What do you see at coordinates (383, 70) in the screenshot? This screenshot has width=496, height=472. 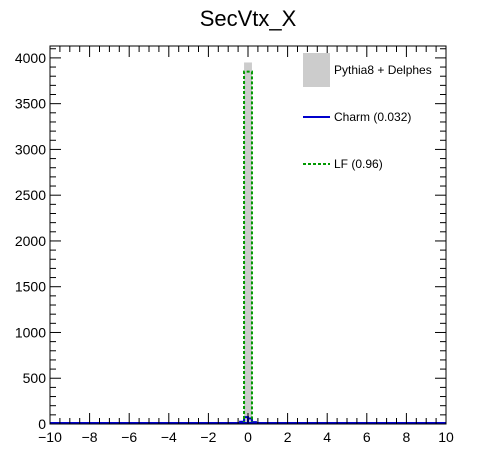 I see `legend-label-0: Pythia8 + Delphes` at bounding box center [383, 70].